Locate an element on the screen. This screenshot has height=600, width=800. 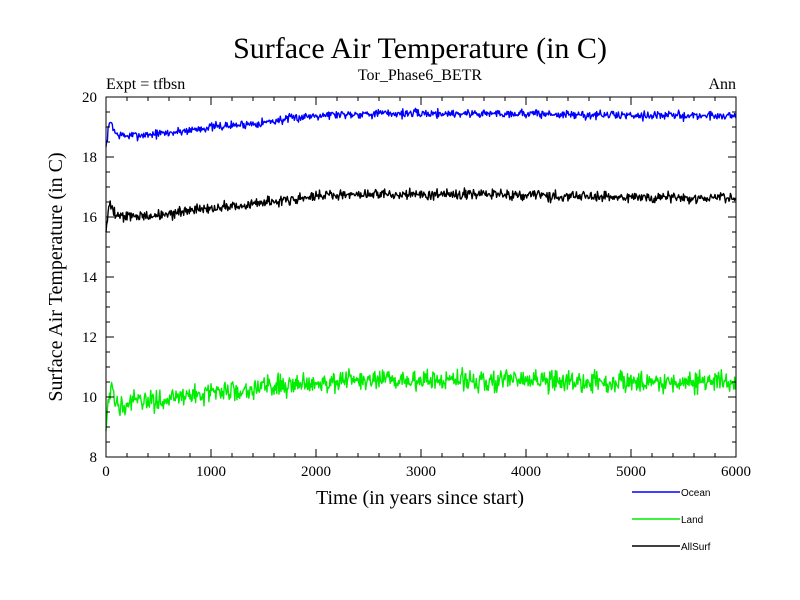
x-tick-label: 2000 is located at coordinates (316, 472).